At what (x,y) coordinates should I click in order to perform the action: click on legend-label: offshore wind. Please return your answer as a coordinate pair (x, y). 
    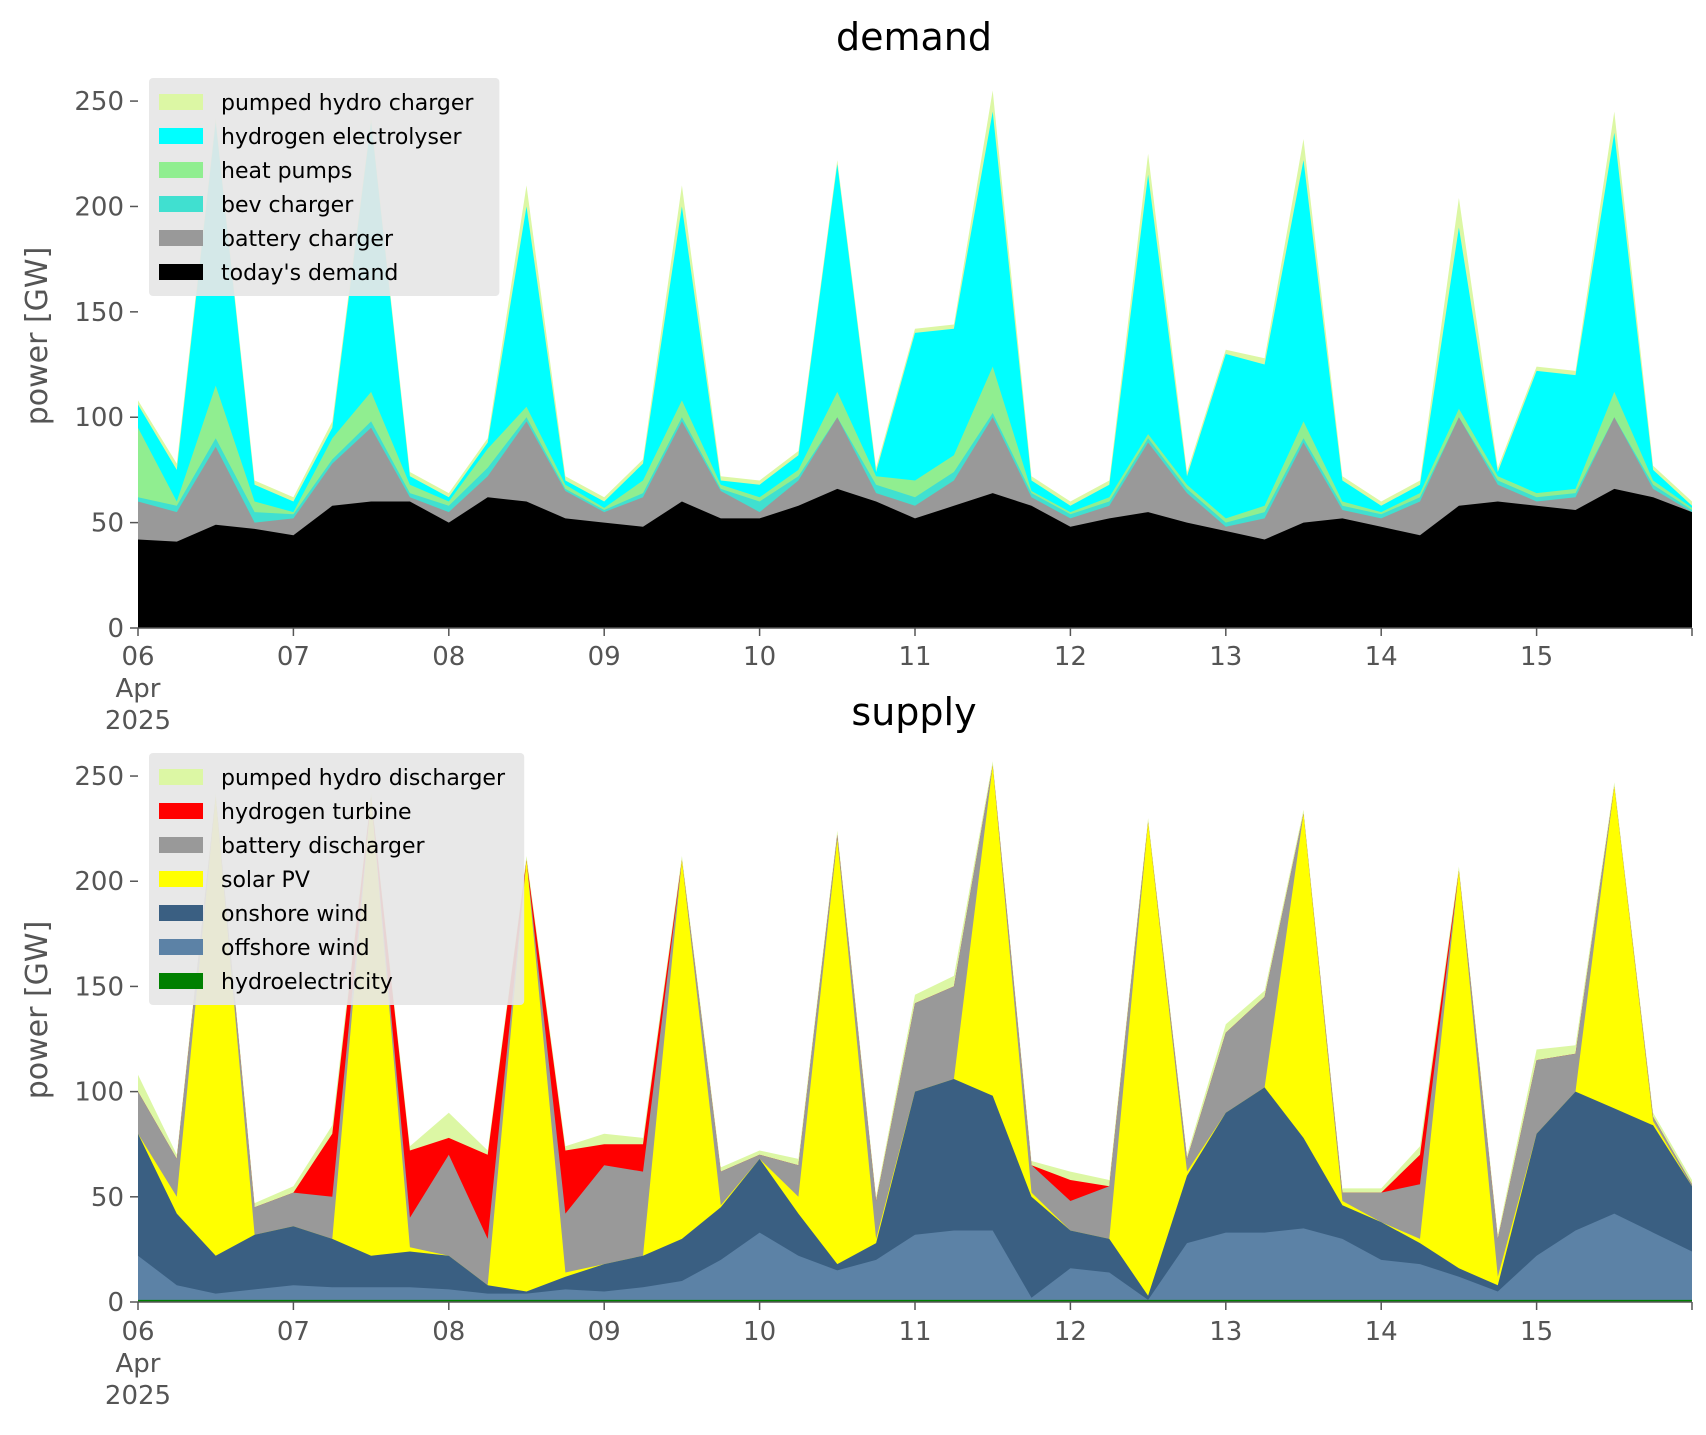
    Looking at the image, I should click on (295, 948).